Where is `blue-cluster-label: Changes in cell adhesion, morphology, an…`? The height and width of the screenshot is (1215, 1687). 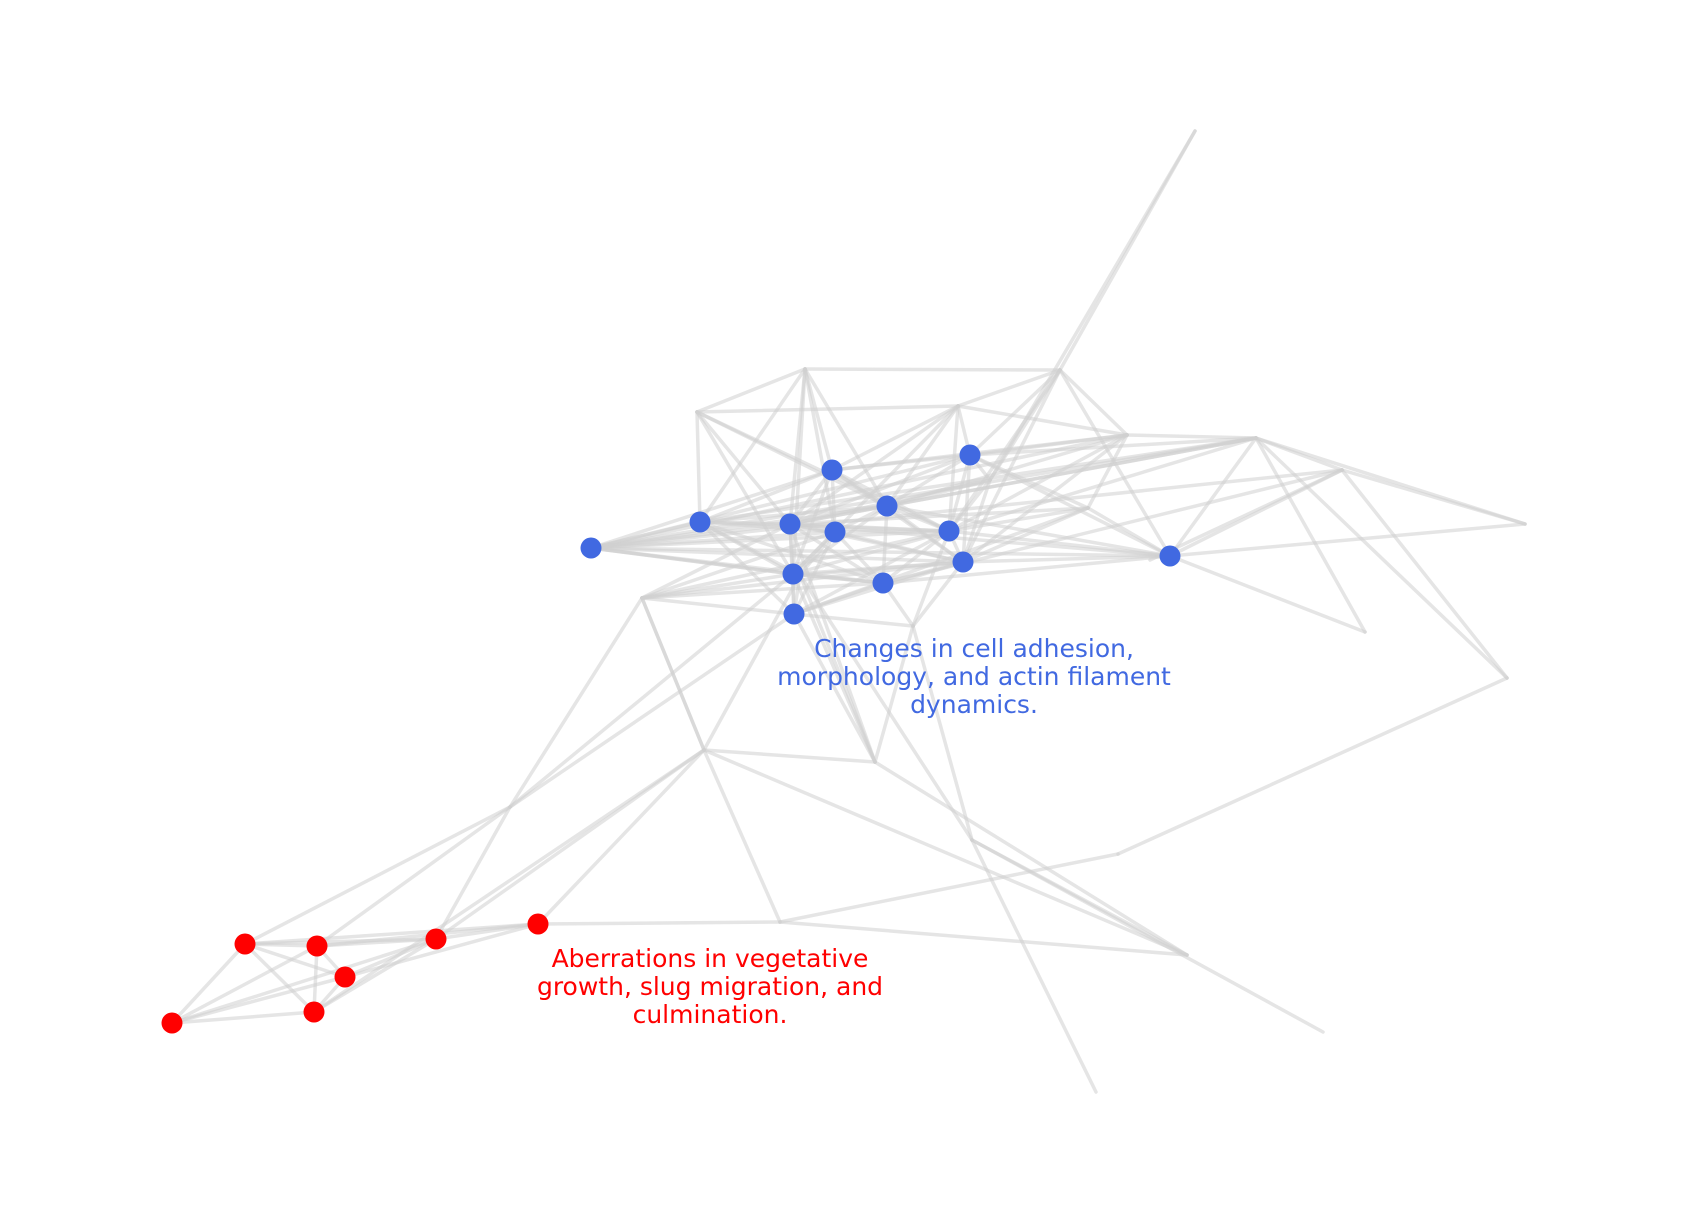 blue-cluster-label: Changes in cell adhesion, morphology, an… is located at coordinates (974, 677).